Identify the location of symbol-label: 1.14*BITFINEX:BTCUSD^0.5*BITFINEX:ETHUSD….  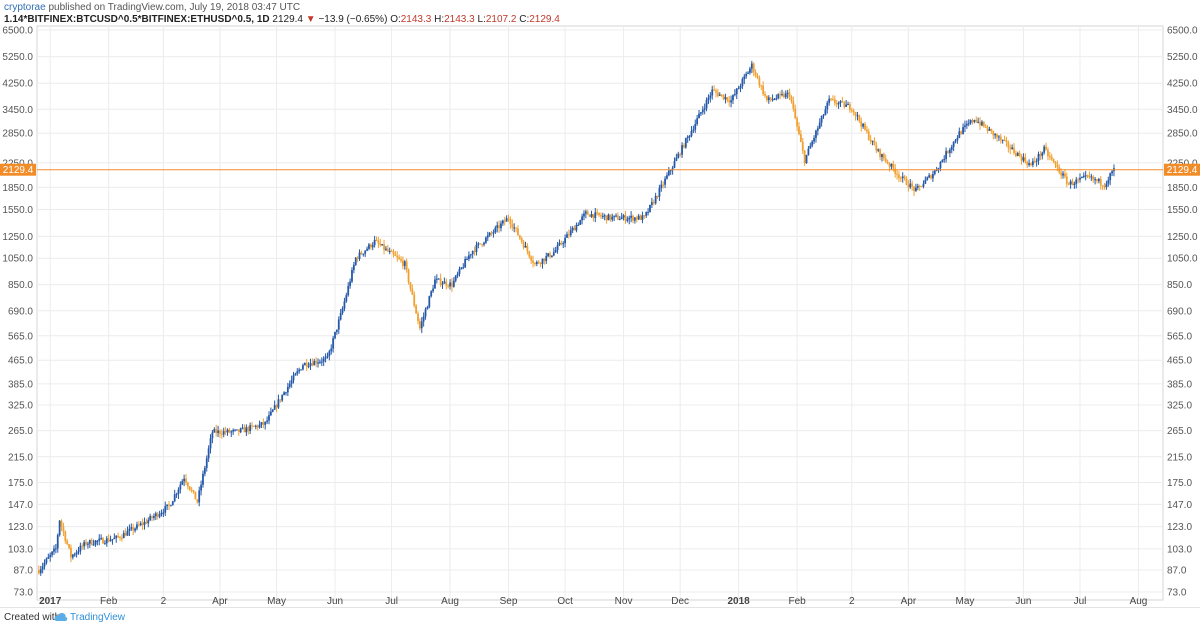
(137, 19).